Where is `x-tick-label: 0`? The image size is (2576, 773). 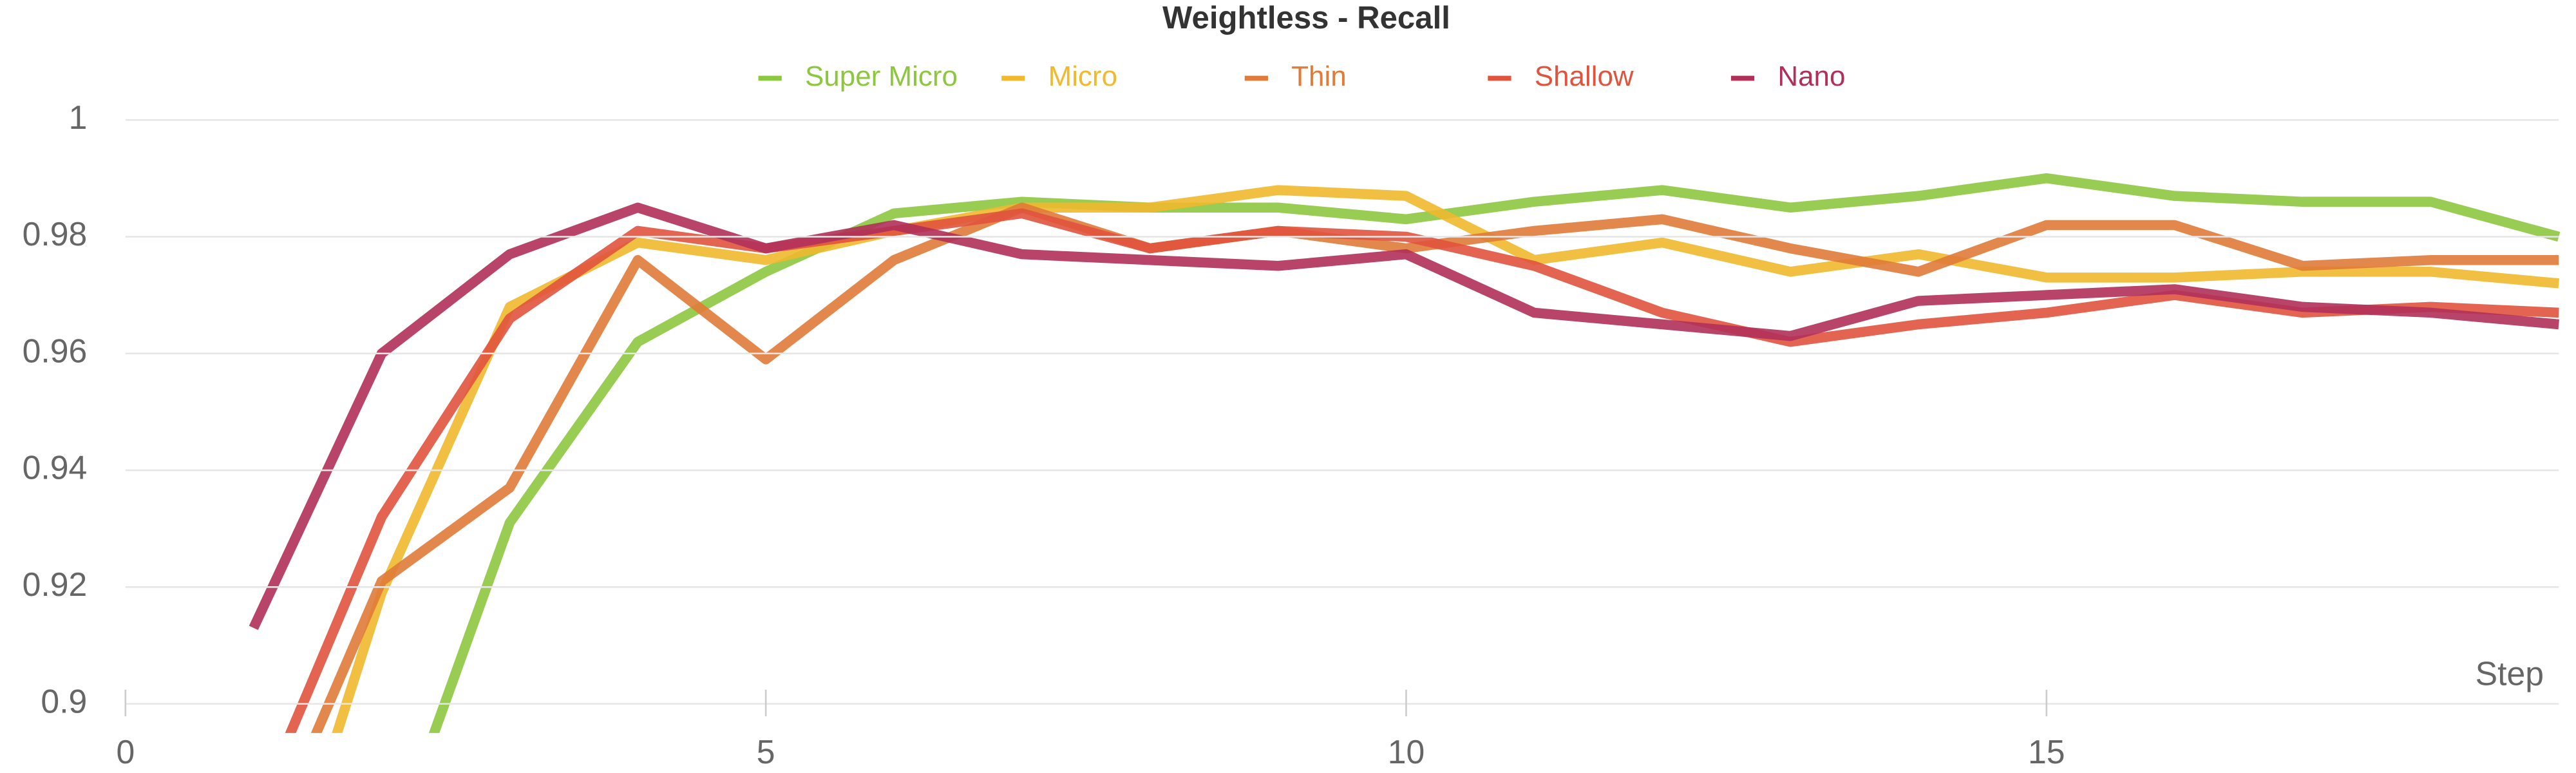 x-tick-label: 0 is located at coordinates (125, 751).